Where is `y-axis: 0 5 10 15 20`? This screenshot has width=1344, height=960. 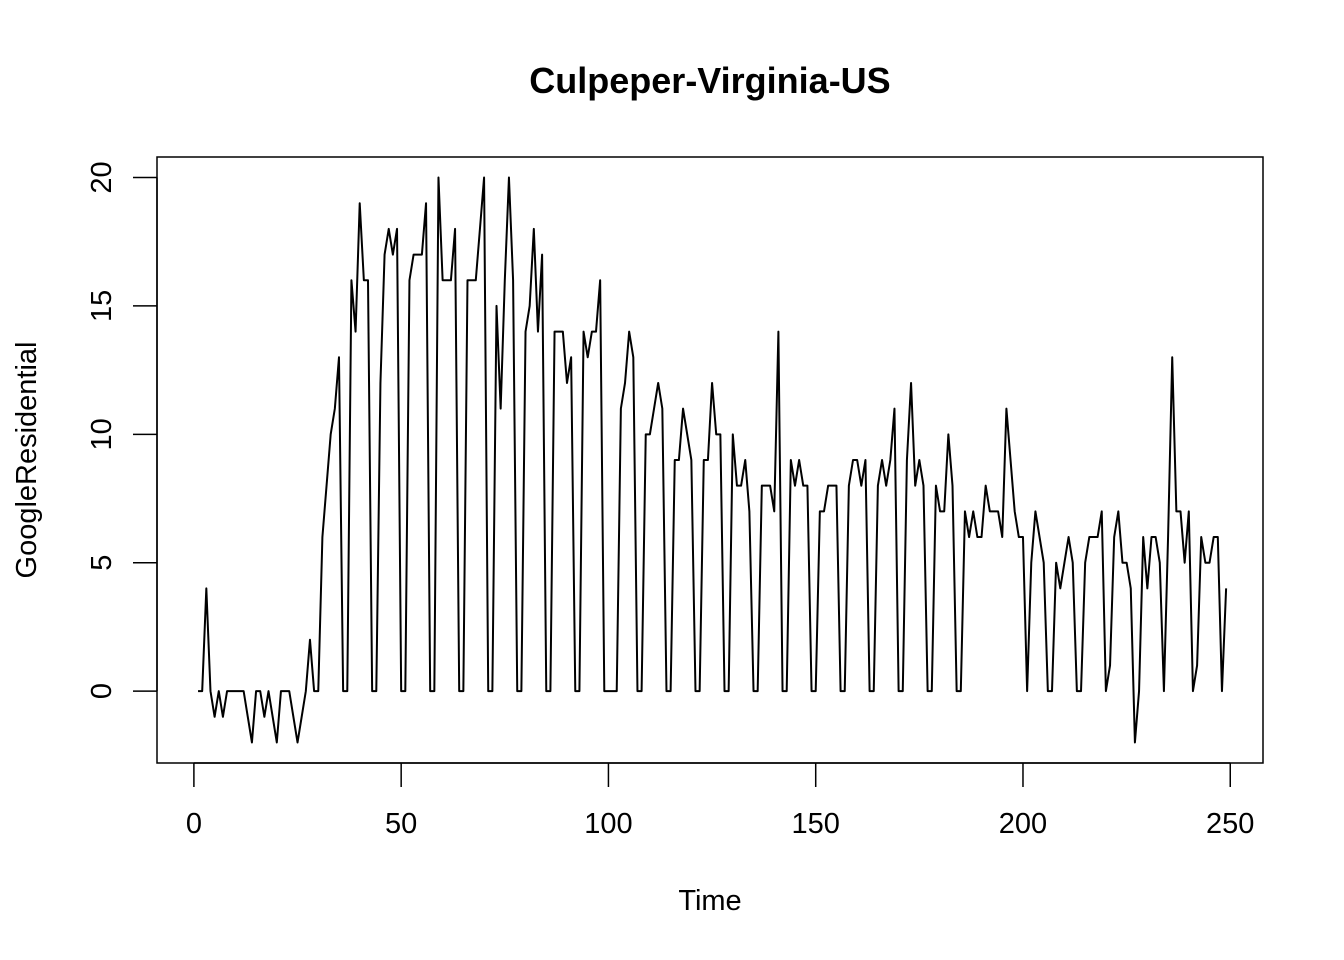
y-axis: 0 5 10 15 20 is located at coordinates (122, 430).